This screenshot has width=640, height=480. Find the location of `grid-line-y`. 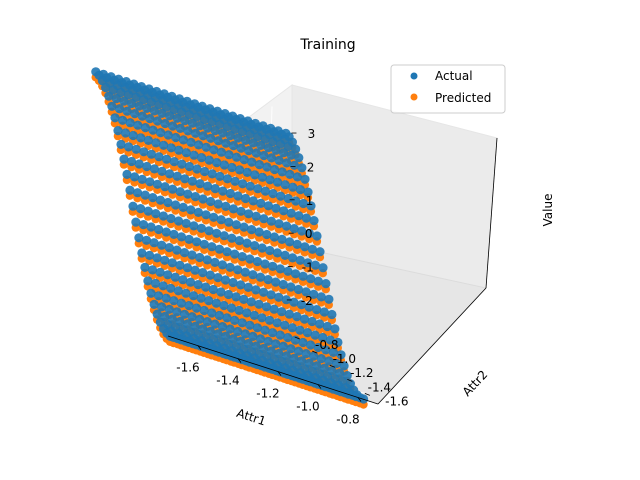

grid-line-y is located at coordinates (88, 161).